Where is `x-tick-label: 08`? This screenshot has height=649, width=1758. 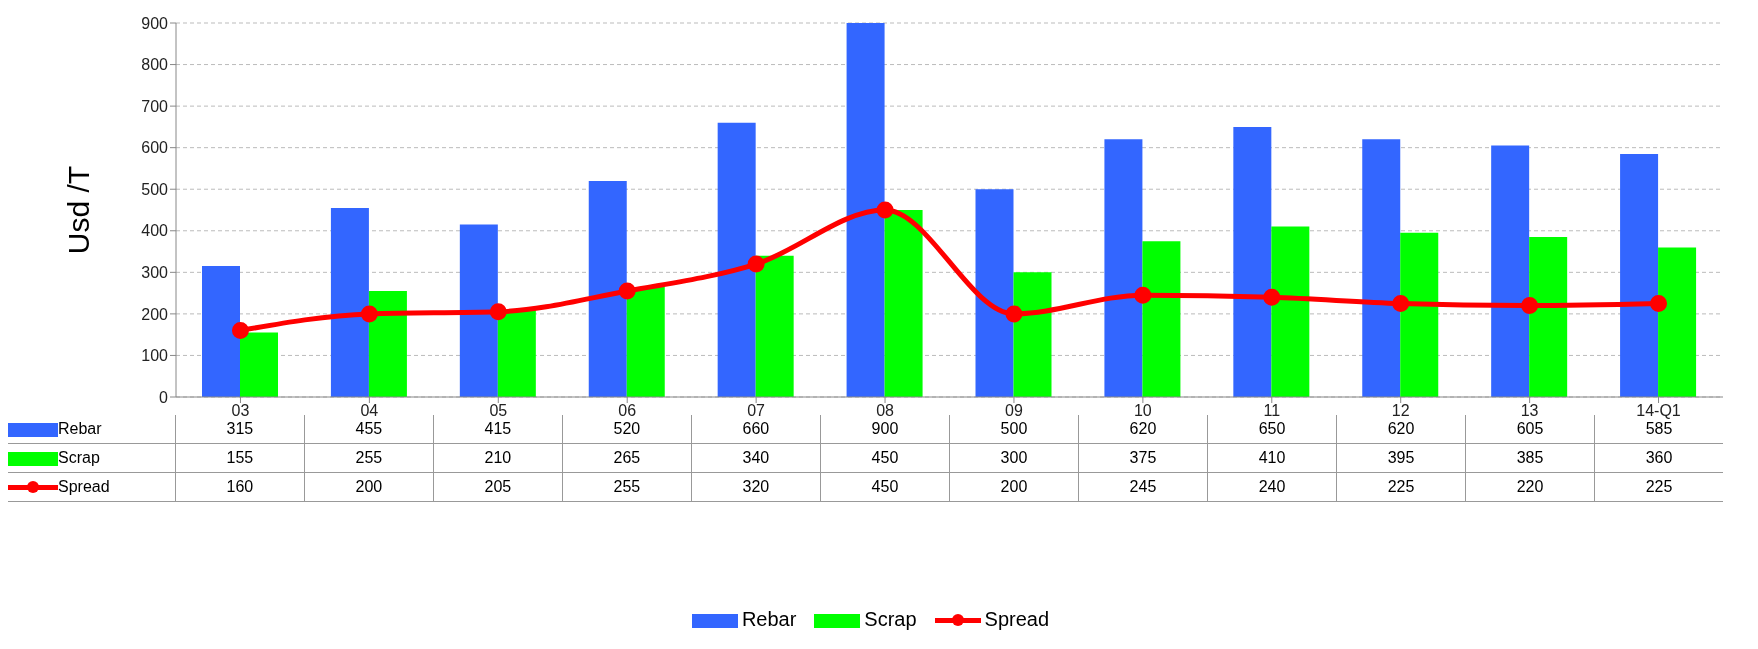 x-tick-label: 08 is located at coordinates (885, 411).